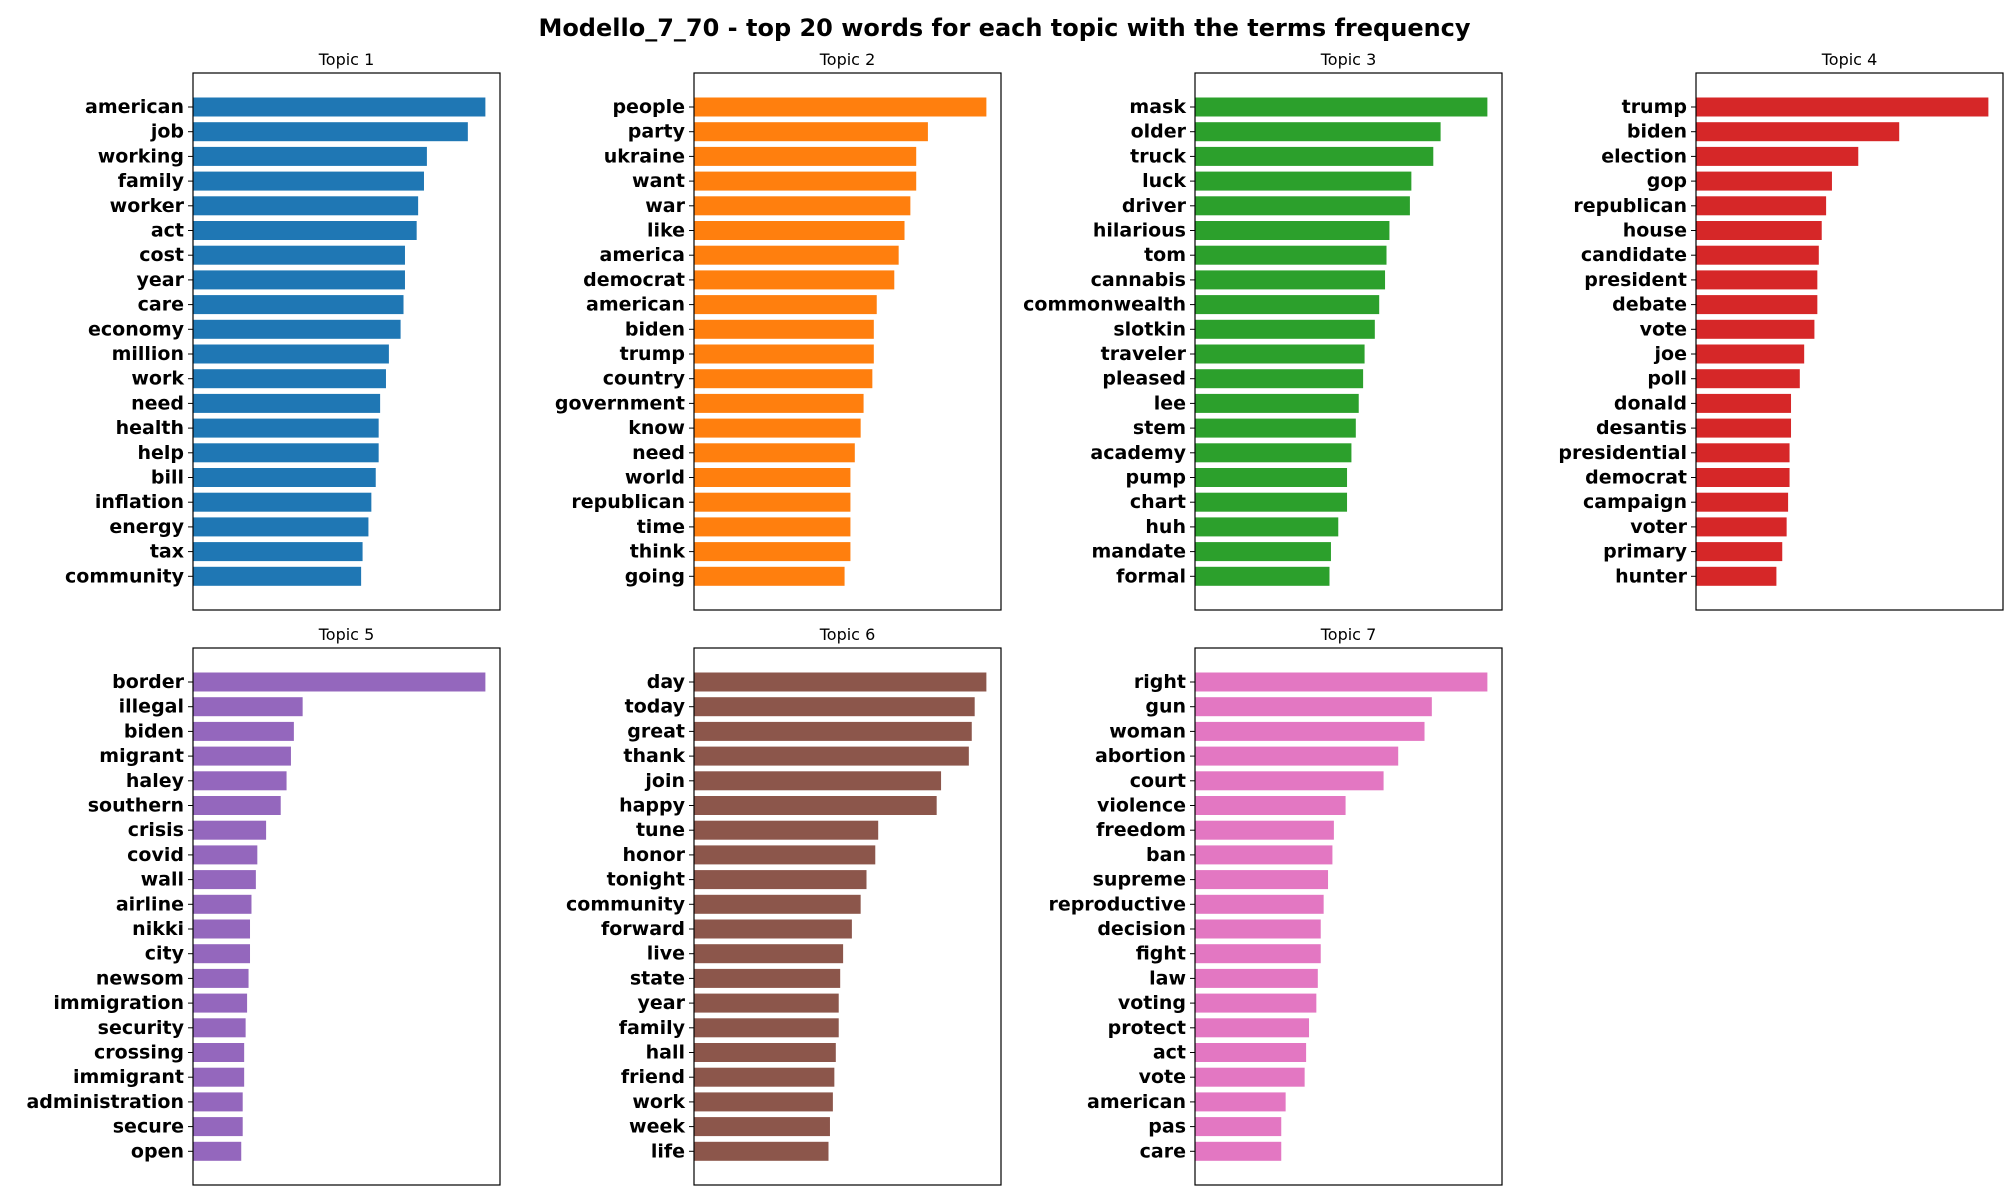 The image size is (2009, 1200). What do you see at coordinates (346, 634) in the screenshot?
I see `panel-title: Topic 5` at bounding box center [346, 634].